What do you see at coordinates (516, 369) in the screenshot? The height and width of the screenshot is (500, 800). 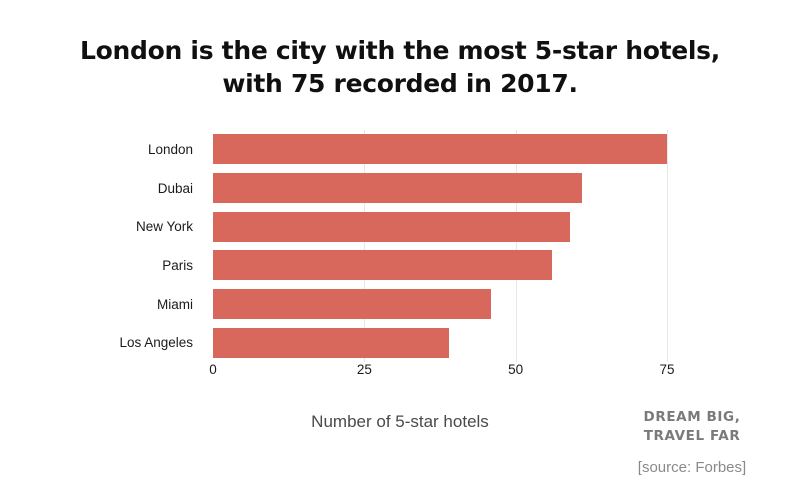 I see `xtick-label: 50` at bounding box center [516, 369].